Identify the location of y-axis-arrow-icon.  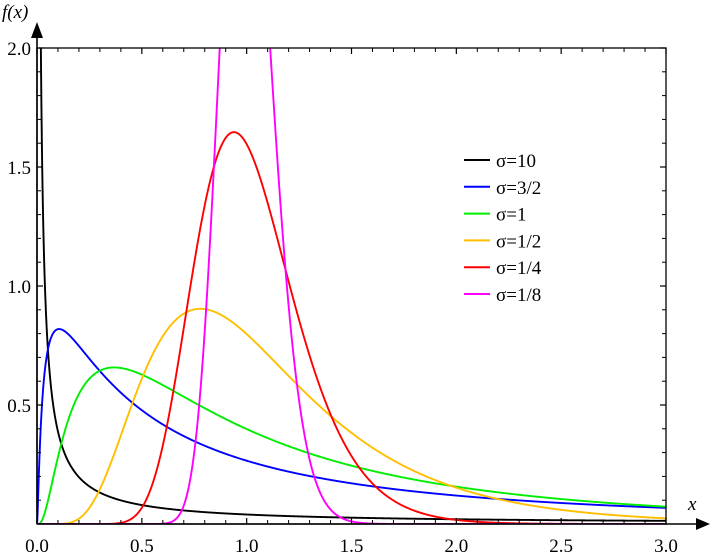
(37, 30).